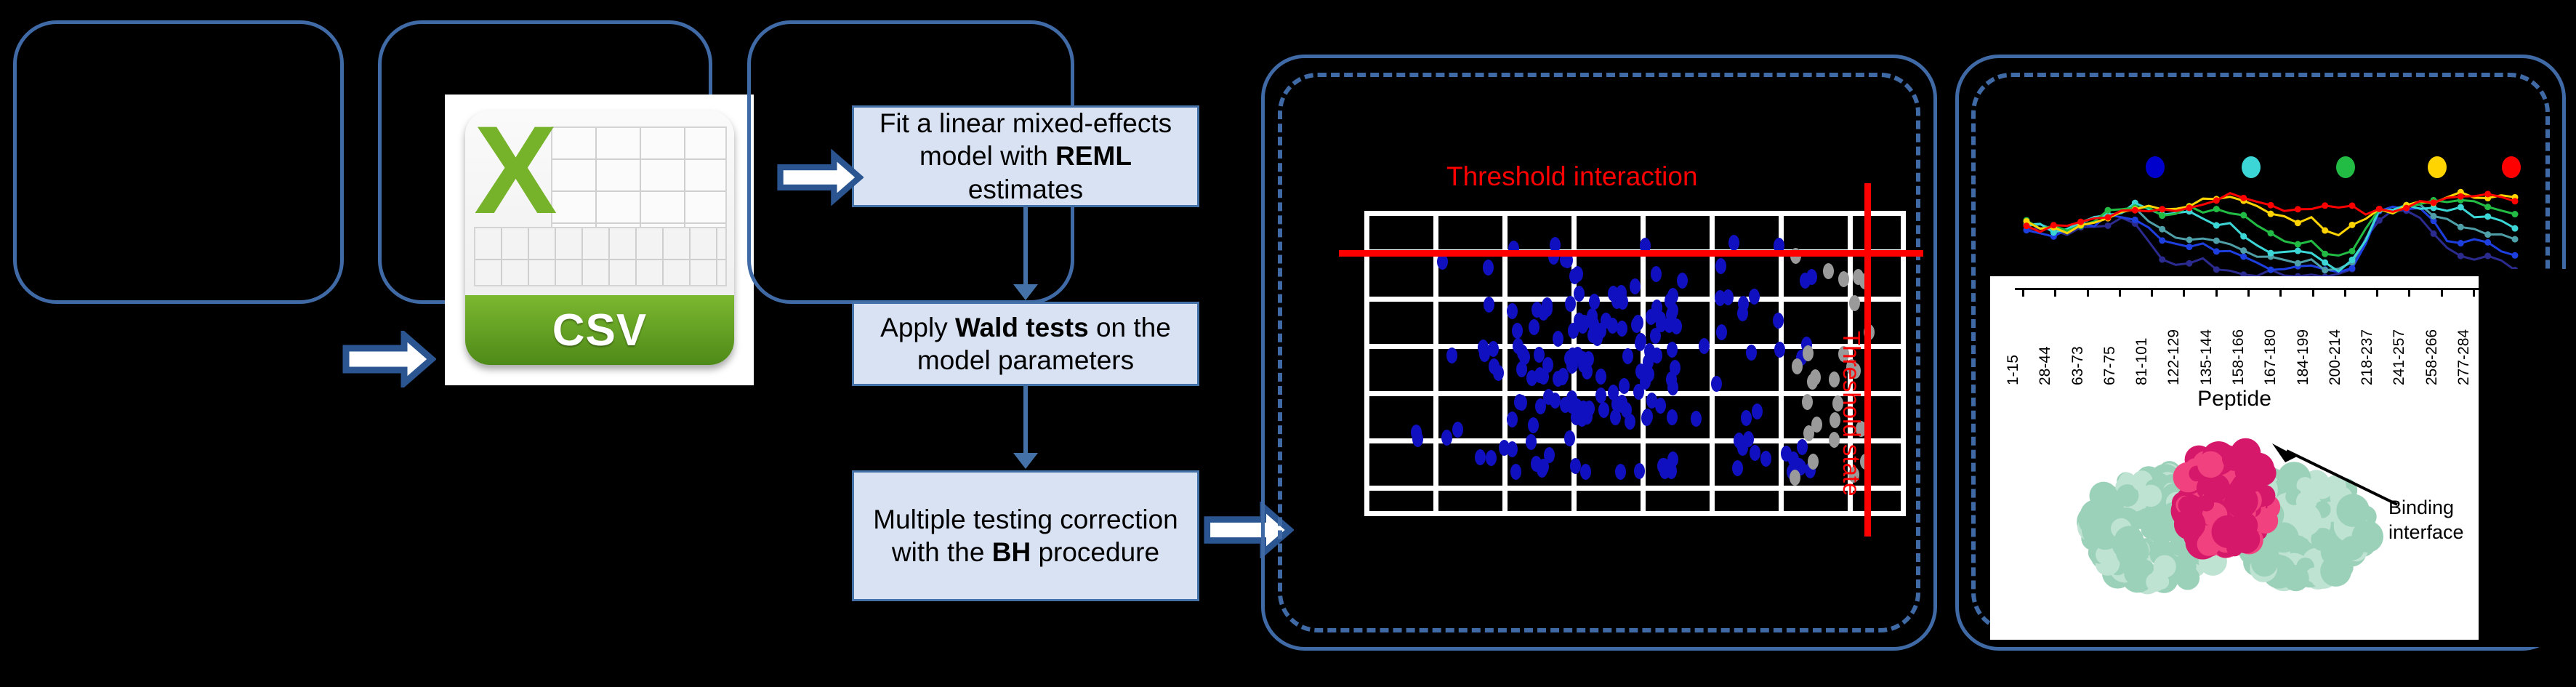  Describe the element at coordinates (599, 238) in the screenshot. I see `csv-tile: X CSV` at that location.